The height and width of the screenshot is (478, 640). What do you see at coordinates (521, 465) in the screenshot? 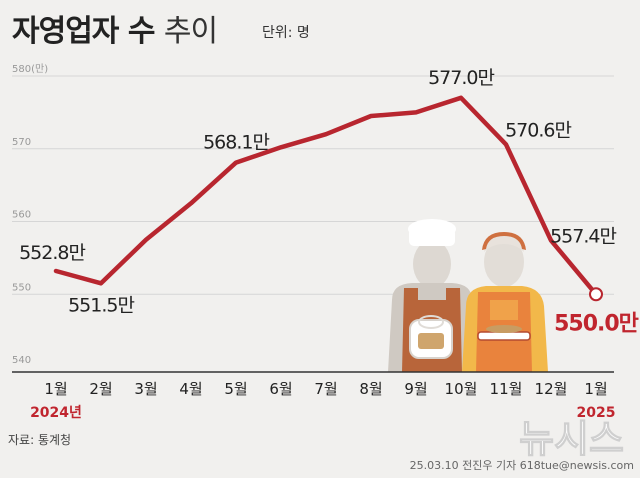
I see `credit-line: 25.03.10 전진우 기자 618tue@newsis.com` at bounding box center [521, 465].